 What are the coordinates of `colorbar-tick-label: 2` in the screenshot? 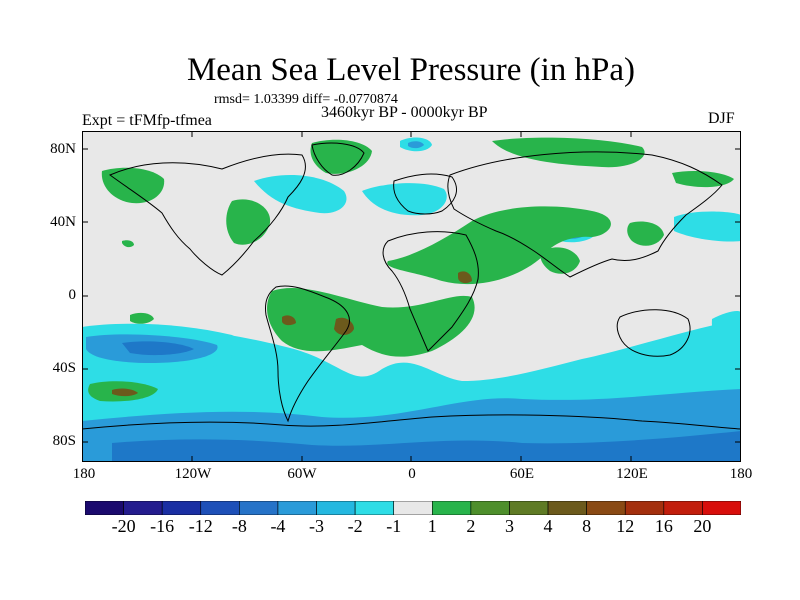 It's located at (471, 526).